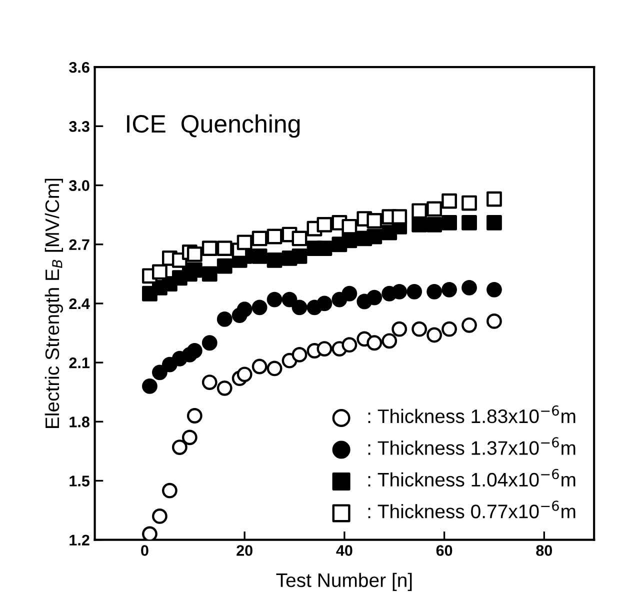  What do you see at coordinates (213, 126) in the screenshot?
I see `annotation: ICE Quenching` at bounding box center [213, 126].